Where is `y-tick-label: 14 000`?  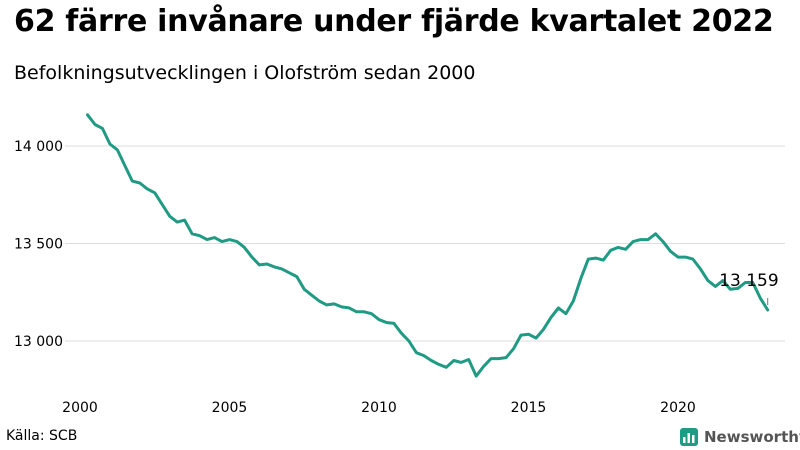 y-tick-label: 14 000 is located at coordinates (38, 147).